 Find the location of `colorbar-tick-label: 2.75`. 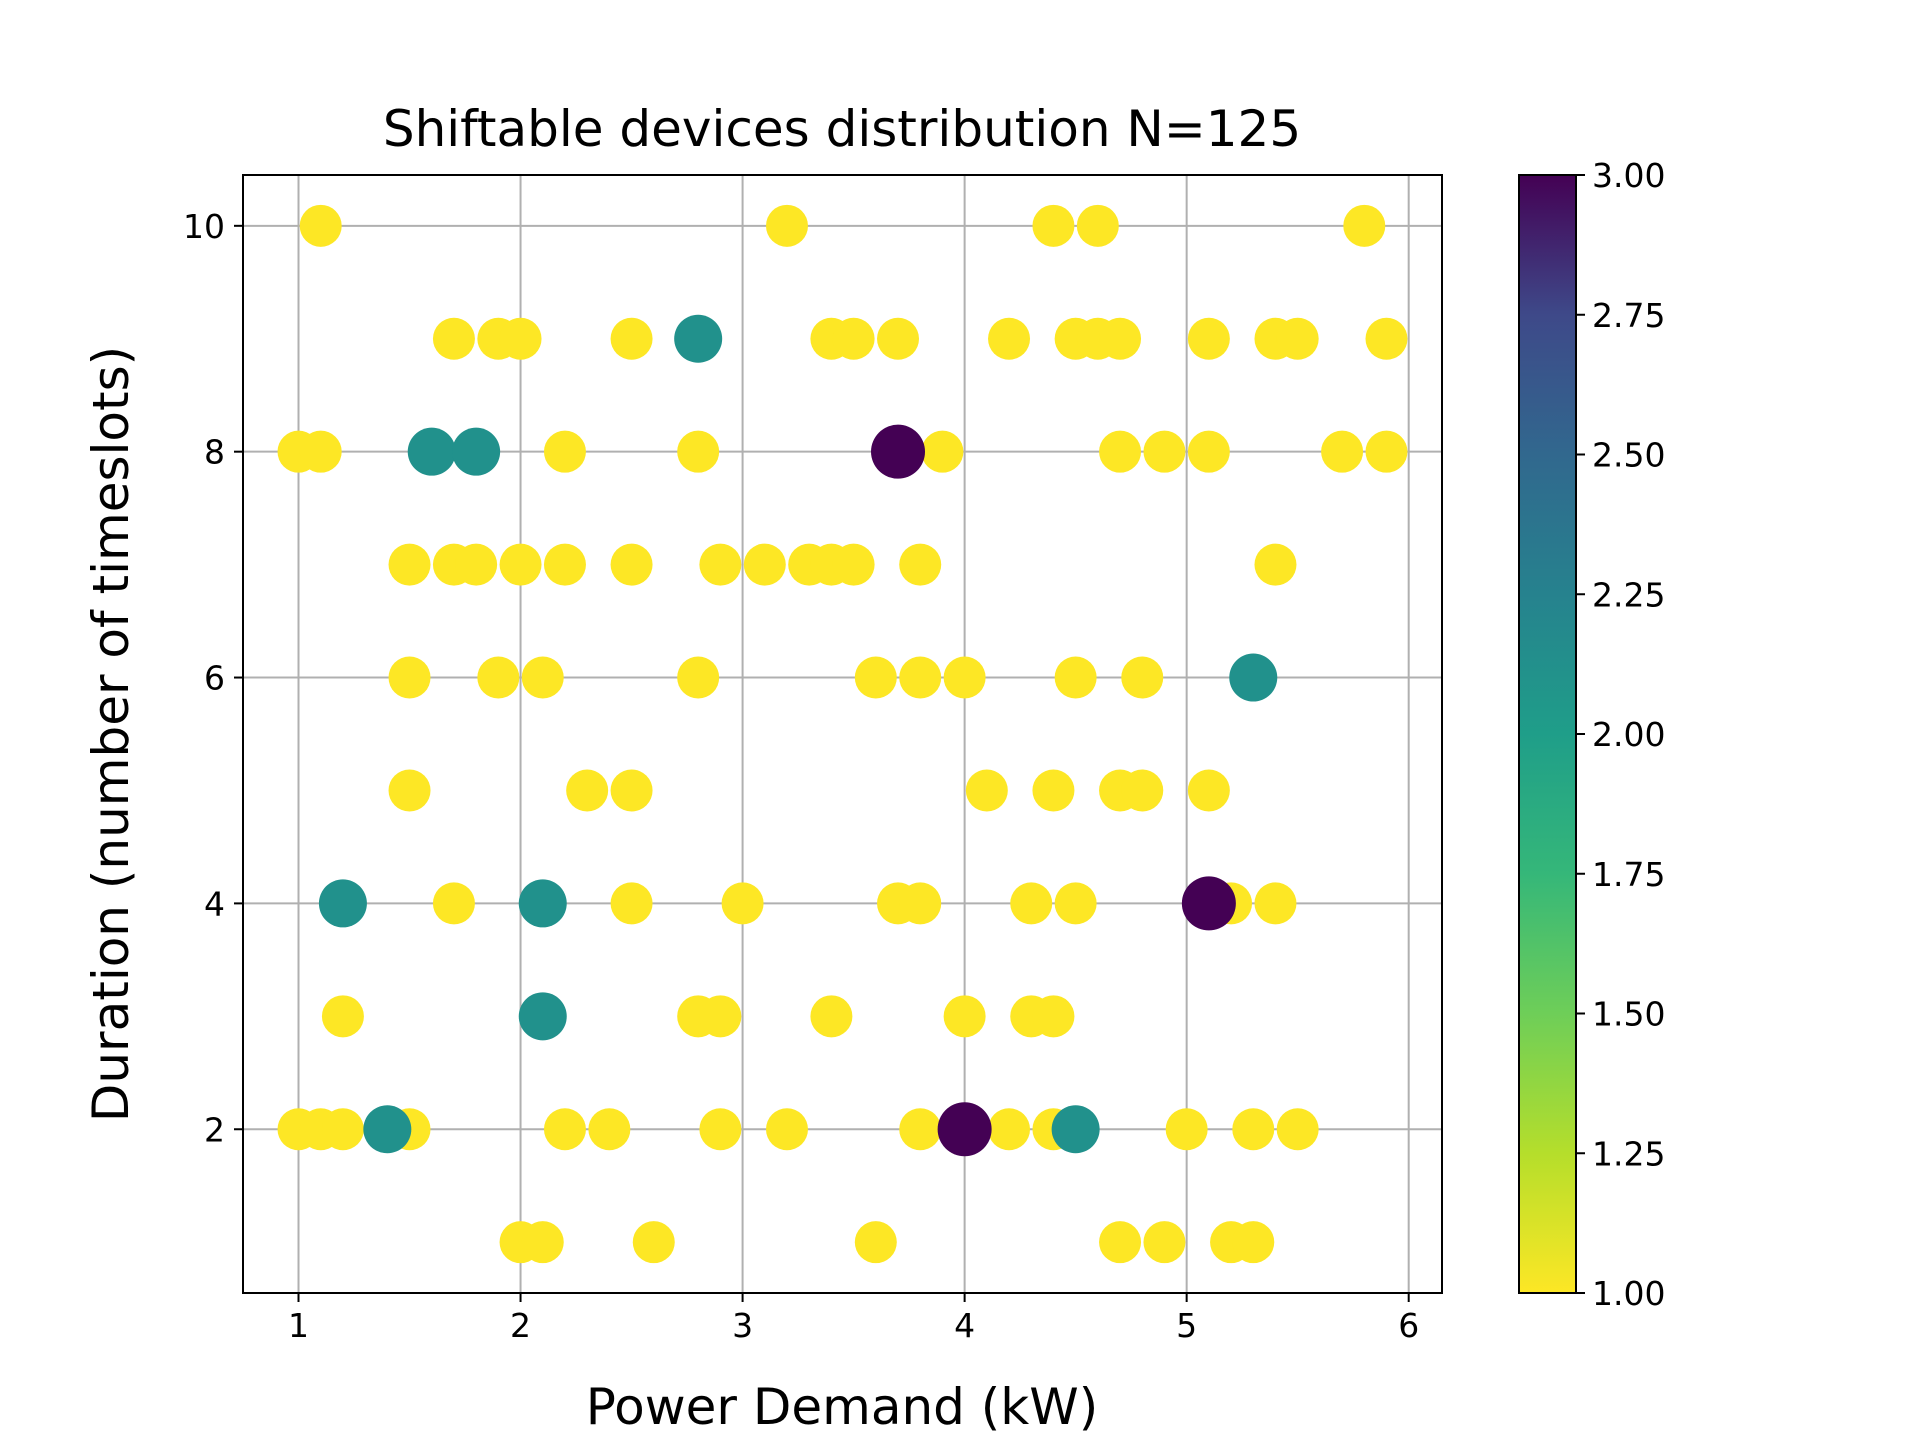

colorbar-tick-label: 2.75 is located at coordinates (1628, 315).